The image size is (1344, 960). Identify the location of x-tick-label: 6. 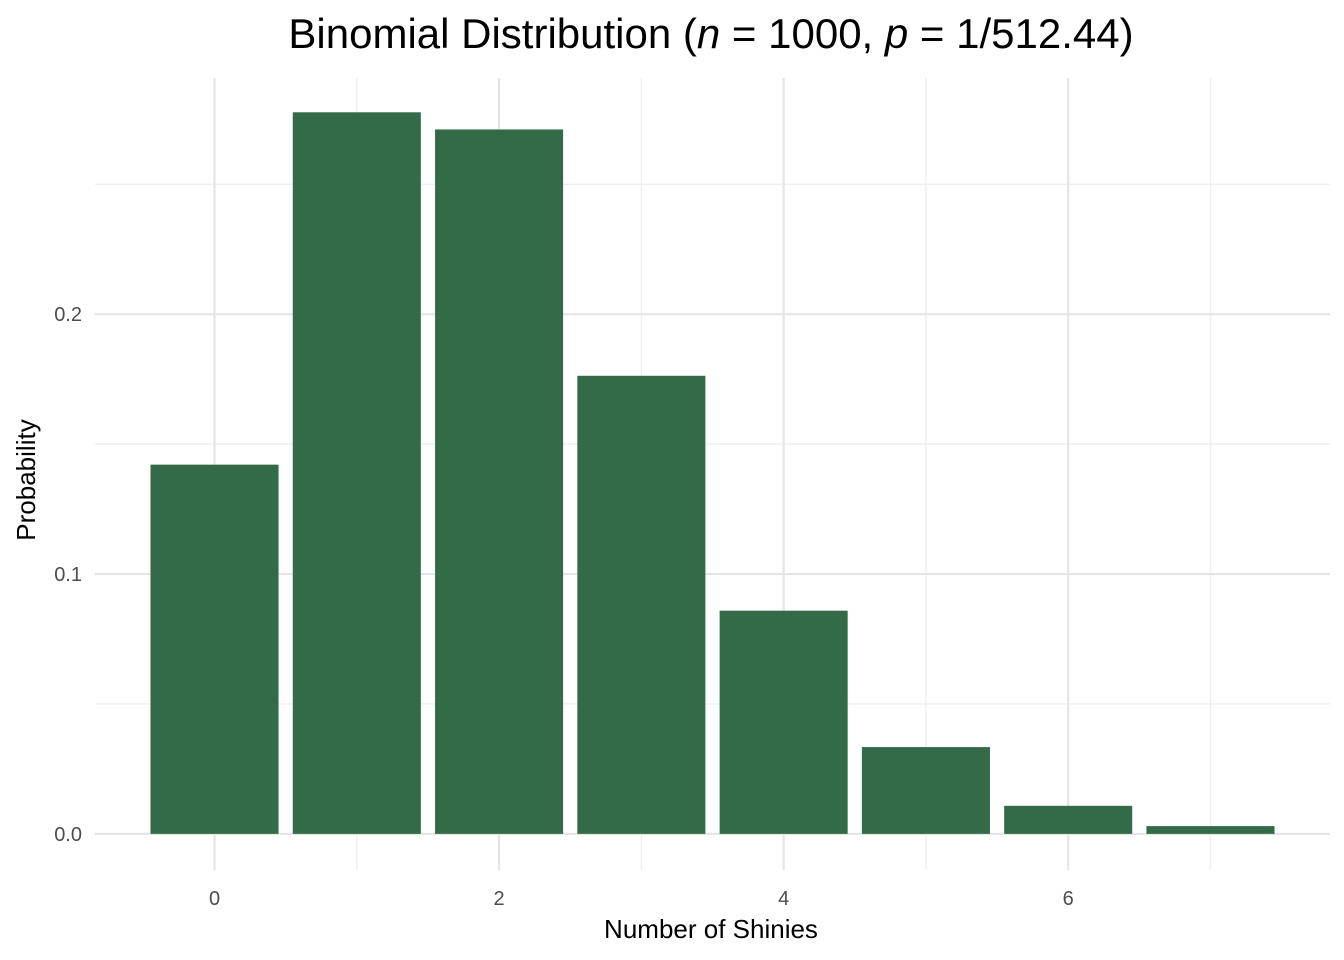
(1068, 899).